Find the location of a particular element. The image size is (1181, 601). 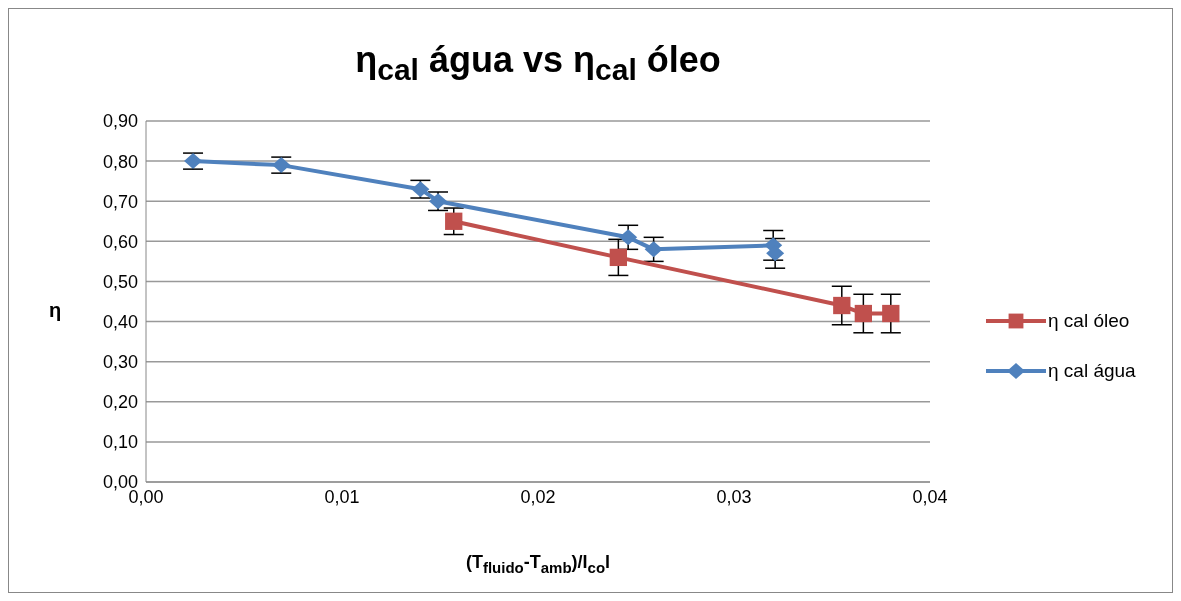

y-tick-label: 0,80 is located at coordinates (120, 161).